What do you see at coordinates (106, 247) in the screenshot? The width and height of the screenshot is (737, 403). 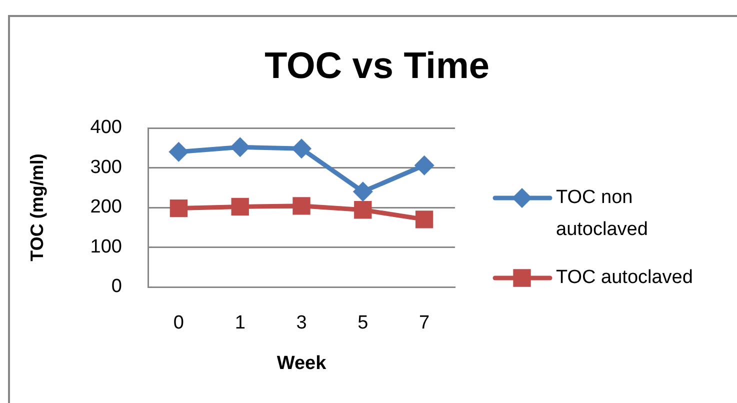 I see `y-tick-label: 100` at bounding box center [106, 247].